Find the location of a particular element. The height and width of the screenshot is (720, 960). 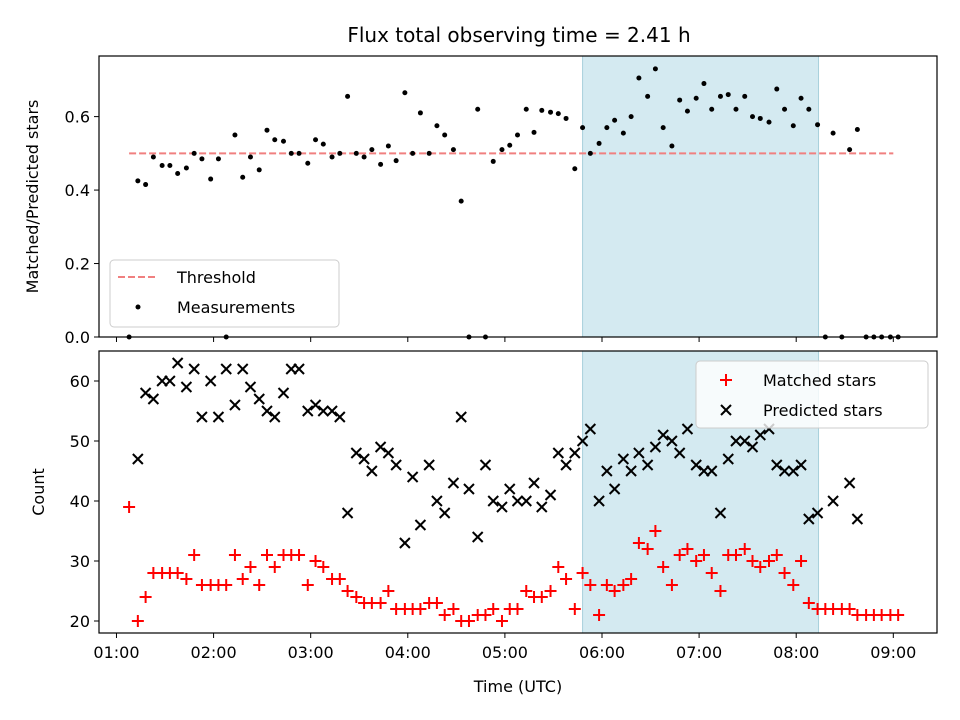

bottom-ytick-label: 40 is located at coordinates (80, 501).